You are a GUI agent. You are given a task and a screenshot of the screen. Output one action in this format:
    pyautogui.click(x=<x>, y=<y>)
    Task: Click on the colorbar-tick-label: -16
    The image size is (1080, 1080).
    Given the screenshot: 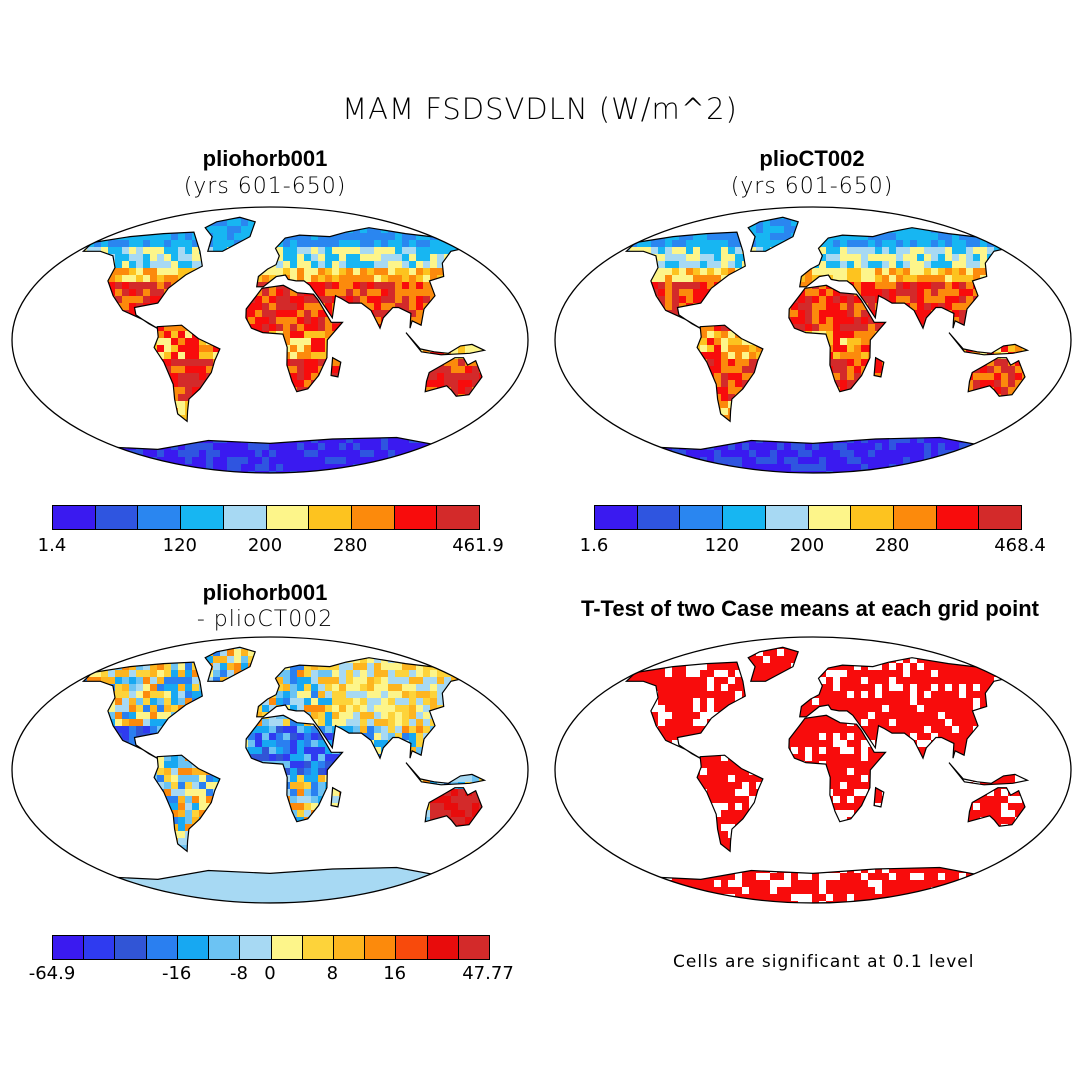 What is the action you would take?
    pyautogui.click(x=176, y=973)
    